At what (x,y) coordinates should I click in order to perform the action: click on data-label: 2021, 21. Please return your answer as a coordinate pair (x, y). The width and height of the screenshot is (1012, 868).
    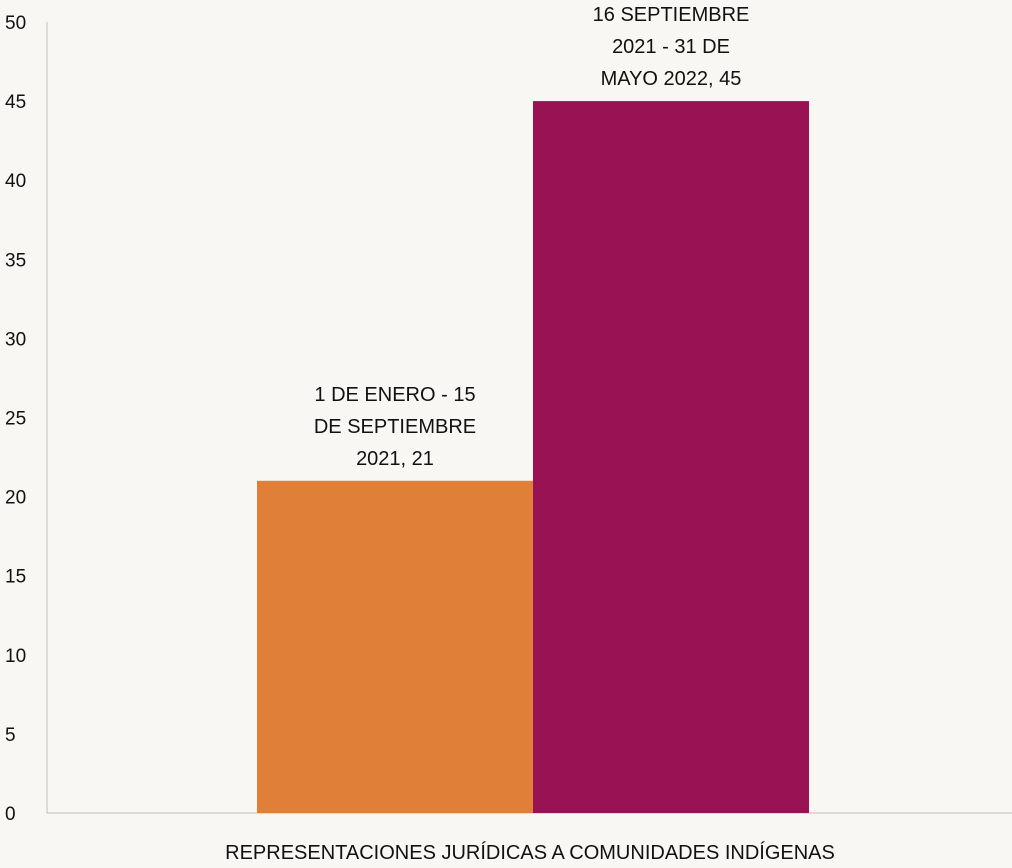
    Looking at the image, I should click on (395, 459).